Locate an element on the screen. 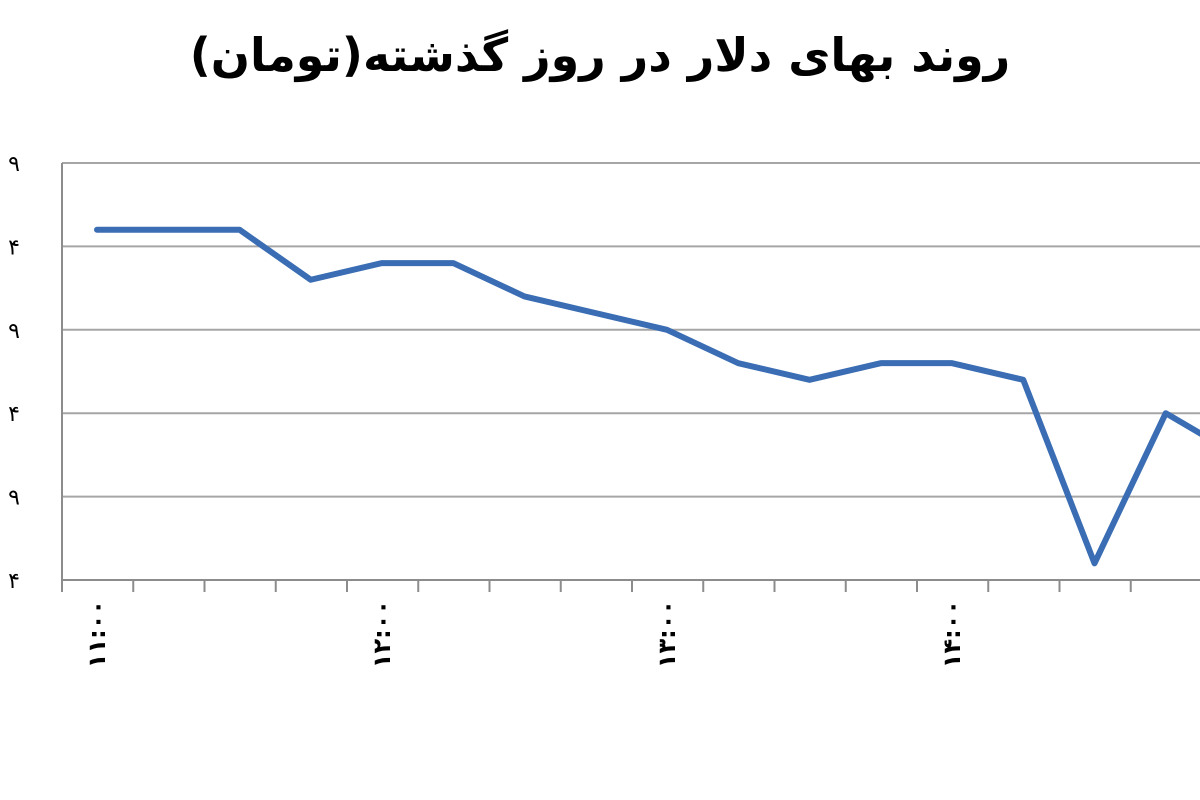  x-tick-labels: ۱۱:۰۰ ۱۲:۰۰ ۱۳:۰۰ ۱۴:۰۰ is located at coordinates (524, 634).